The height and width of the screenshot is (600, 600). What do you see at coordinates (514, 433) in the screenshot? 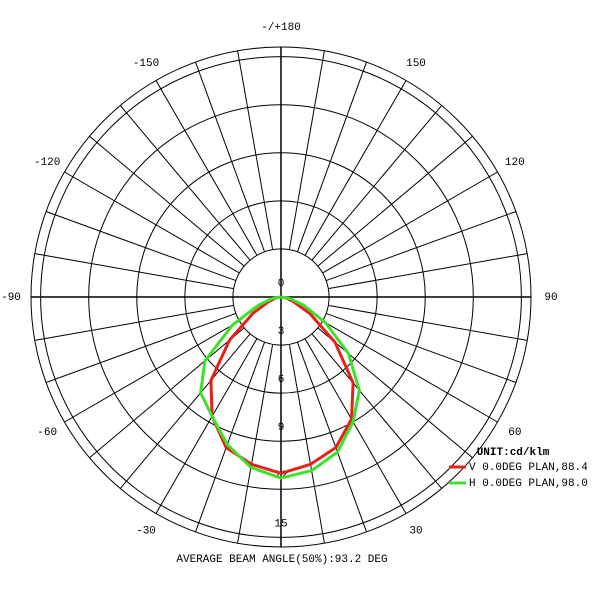
I see `angle-tick-label: 60` at bounding box center [514, 433].